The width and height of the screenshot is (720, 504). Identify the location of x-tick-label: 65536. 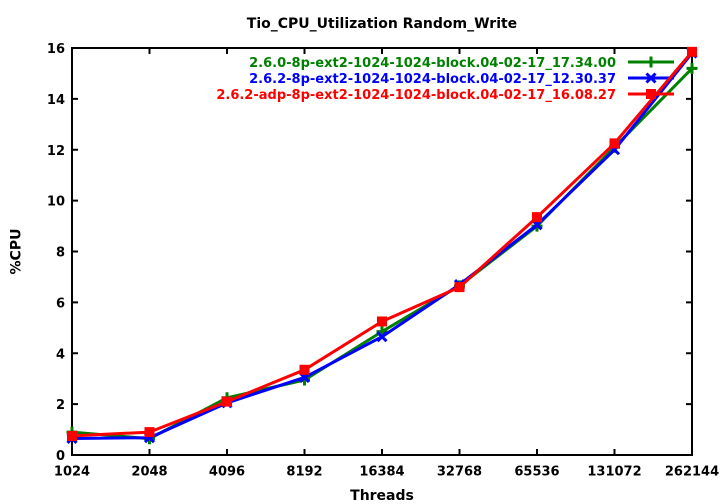
(536, 472).